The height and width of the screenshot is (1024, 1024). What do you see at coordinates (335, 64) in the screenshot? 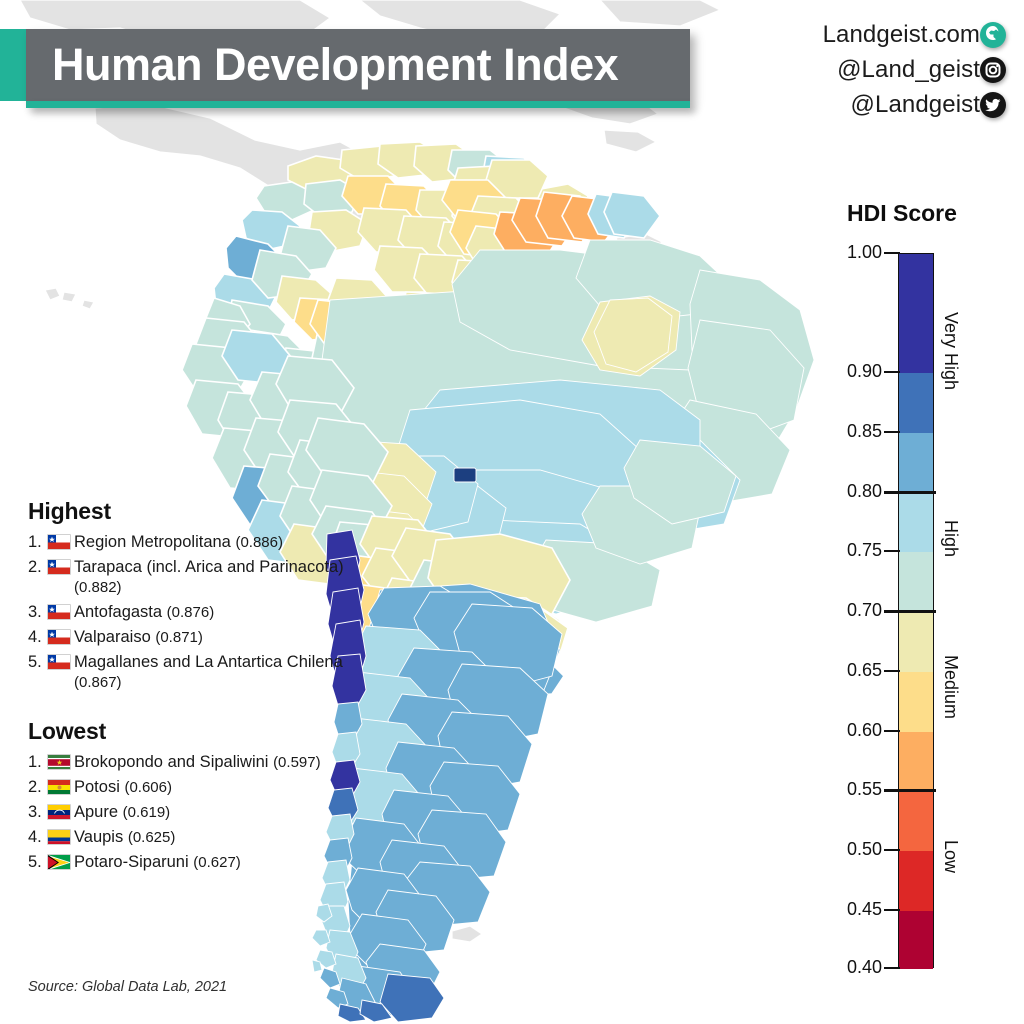
I see `page-title: Human Development Index` at bounding box center [335, 64].